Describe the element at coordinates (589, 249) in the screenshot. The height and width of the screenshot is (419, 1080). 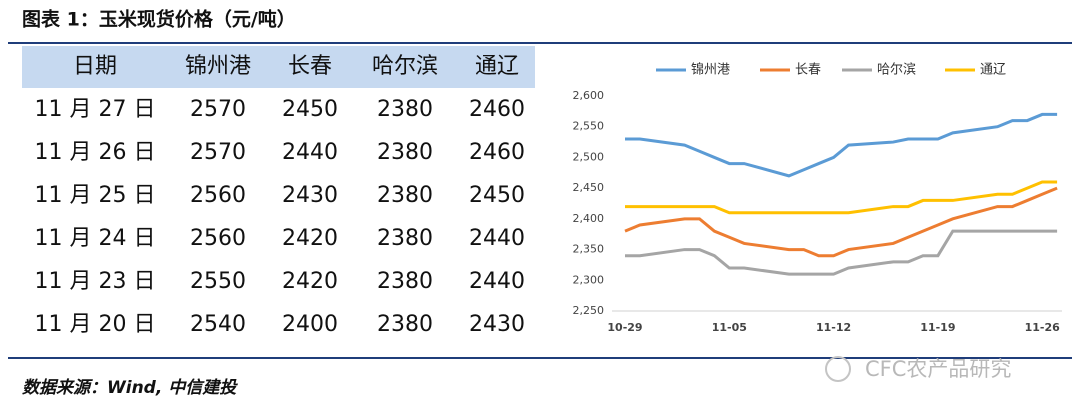
I see `y-tick-label: 2,350` at that location.